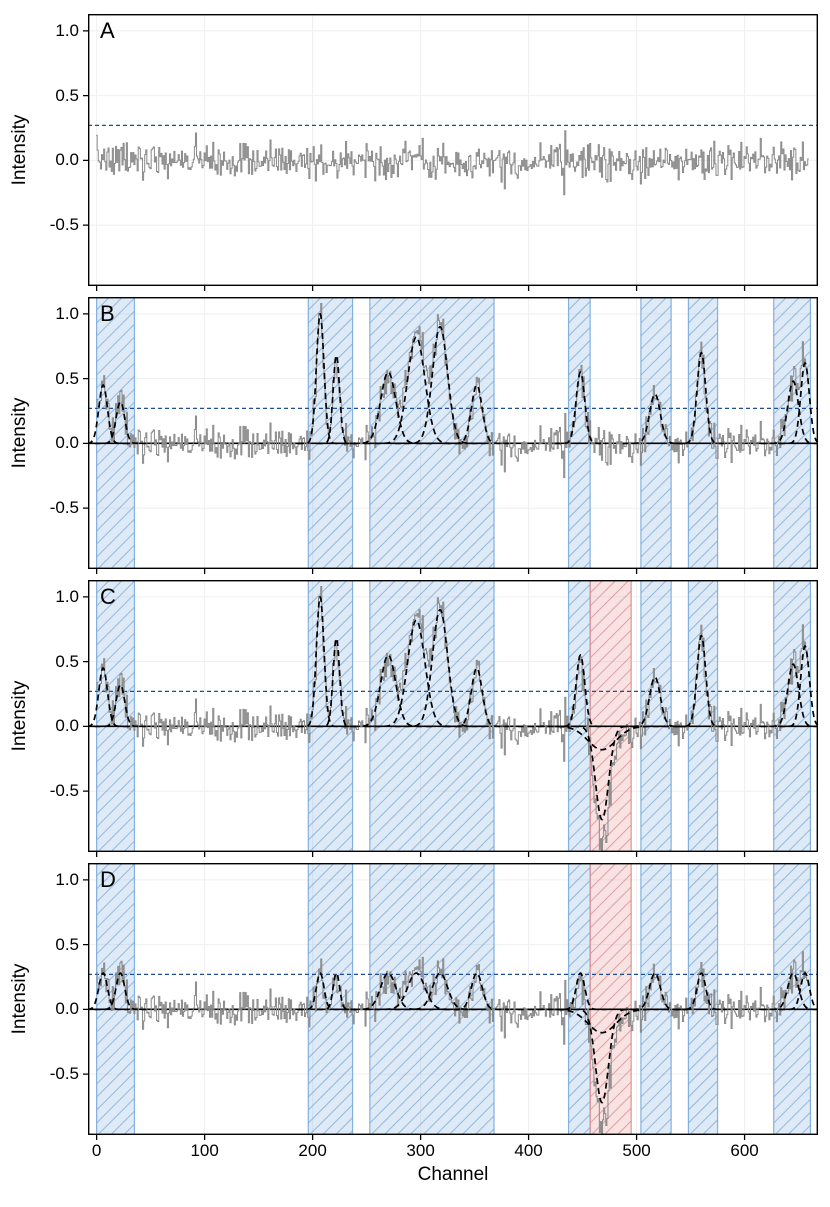 The width and height of the screenshot is (830, 1207). What do you see at coordinates (108, 879) in the screenshot?
I see `panel-label-d: D` at bounding box center [108, 879].